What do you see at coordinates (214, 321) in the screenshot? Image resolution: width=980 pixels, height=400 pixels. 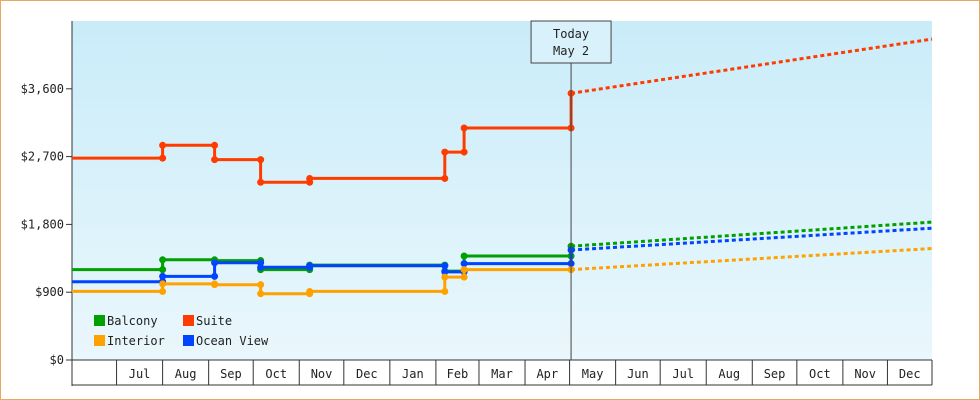 I see `legend-label: Suite` at bounding box center [214, 321].